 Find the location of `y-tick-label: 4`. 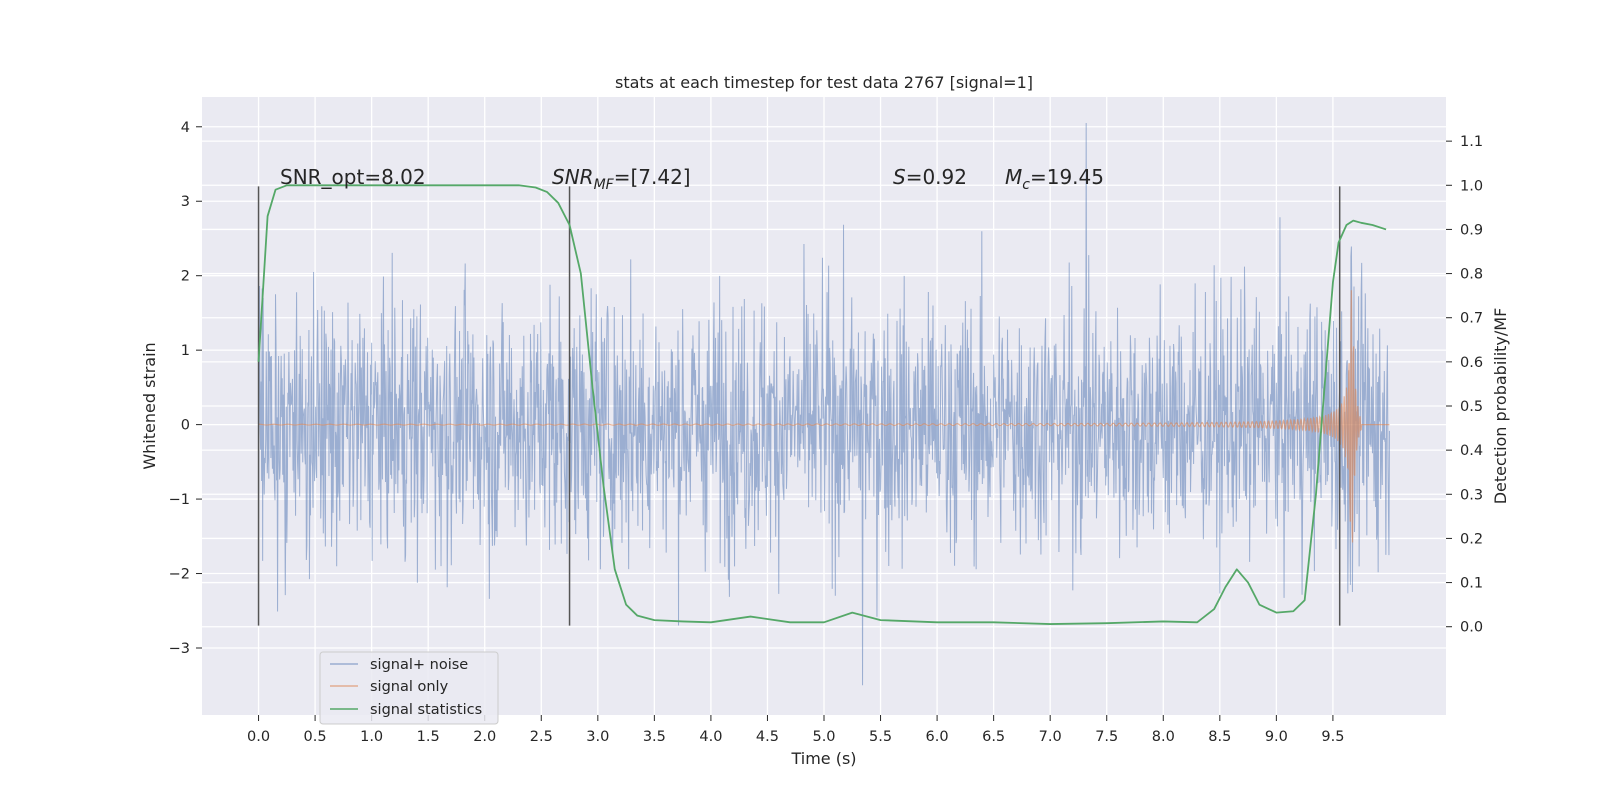

y-tick-label: 4 is located at coordinates (185, 128).